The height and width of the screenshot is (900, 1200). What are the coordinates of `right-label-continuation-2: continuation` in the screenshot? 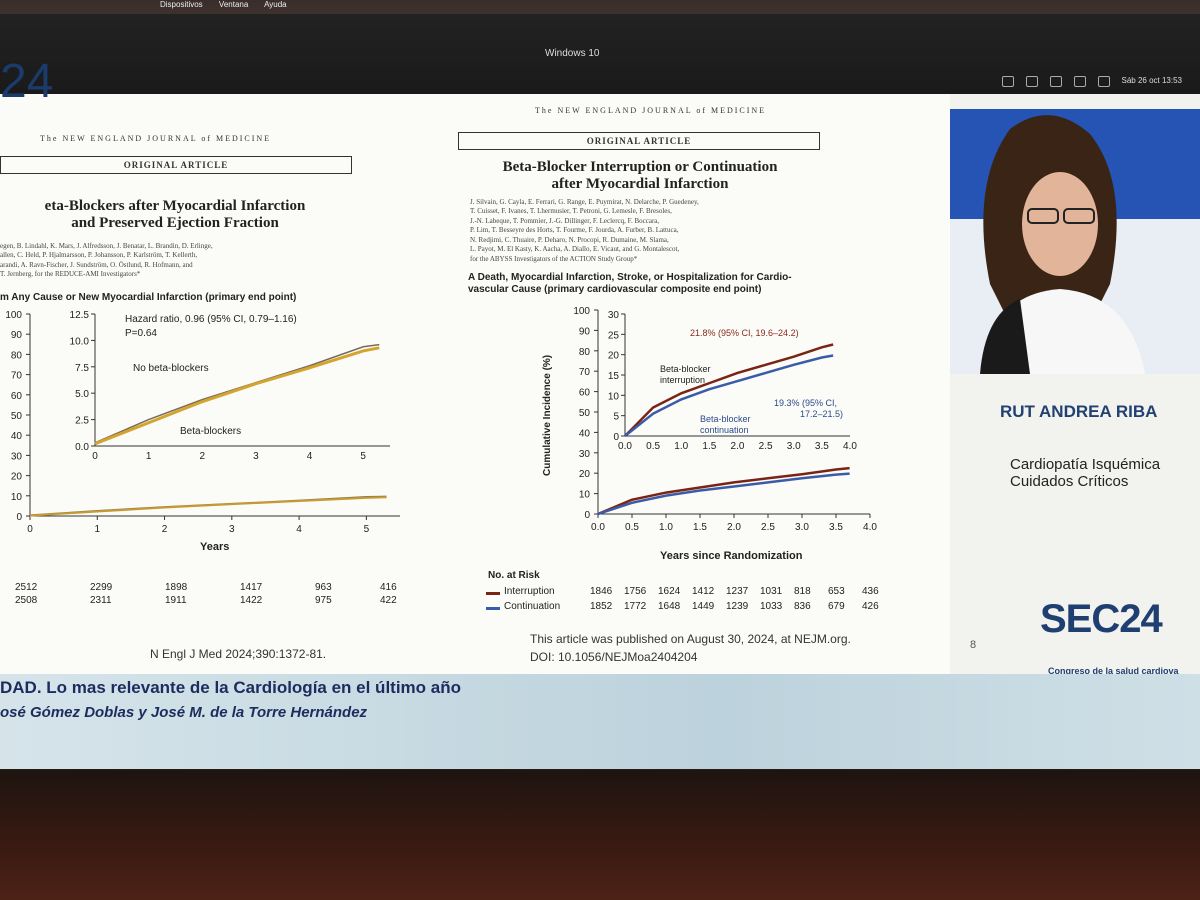 It's located at (724, 430).